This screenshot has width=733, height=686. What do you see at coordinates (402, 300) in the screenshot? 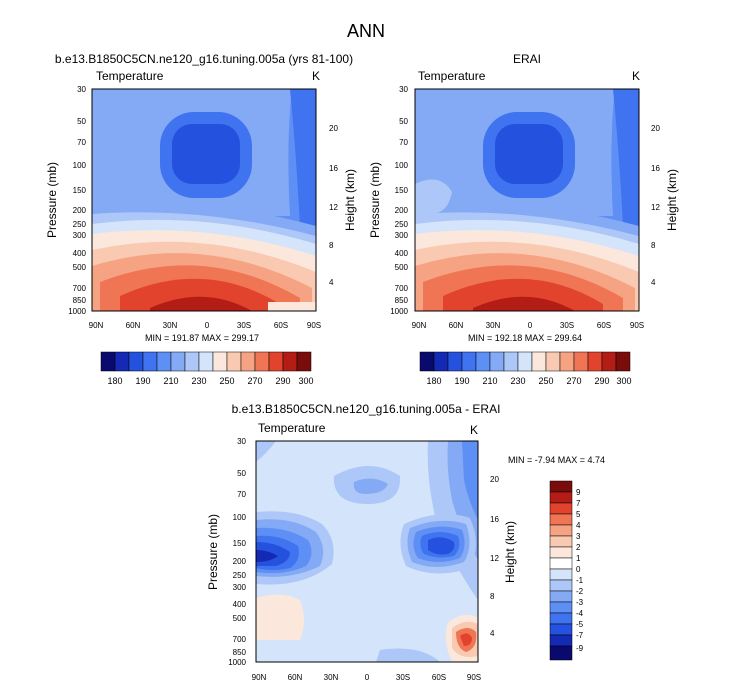
I see `ytick-label: 850` at bounding box center [402, 300].